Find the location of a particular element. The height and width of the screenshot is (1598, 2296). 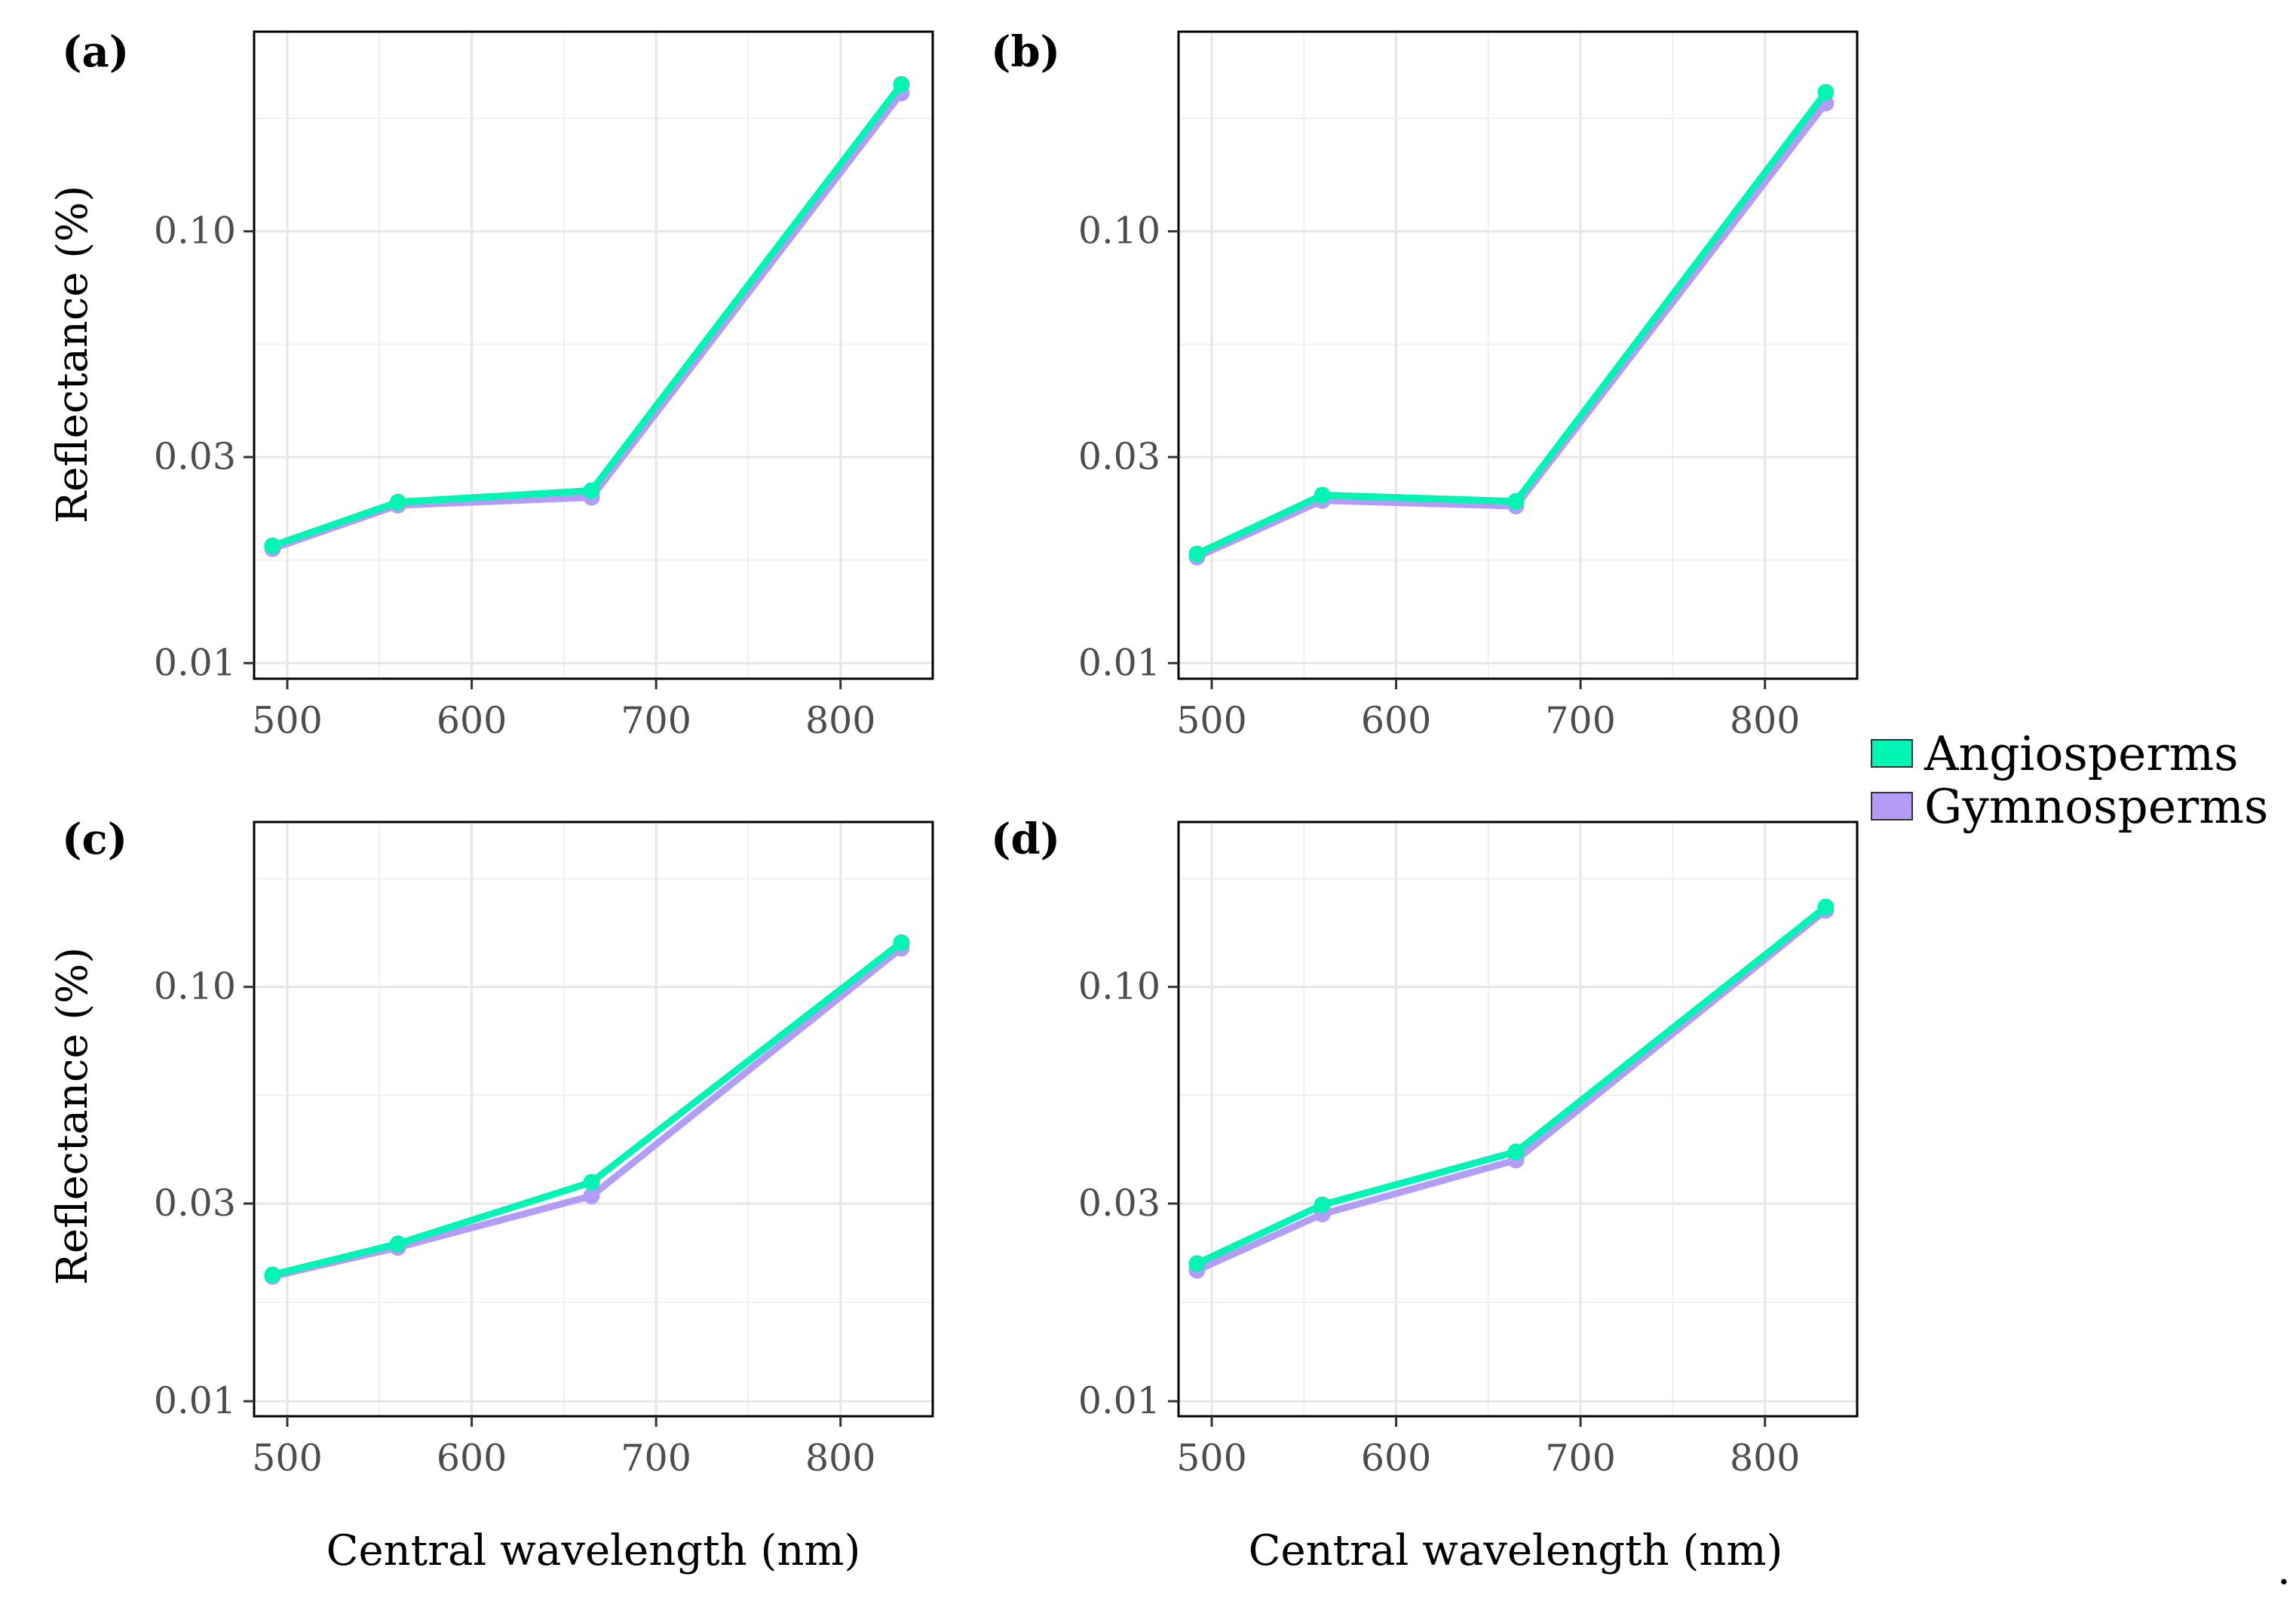

panel-label: (b) is located at coordinates (1025, 52).